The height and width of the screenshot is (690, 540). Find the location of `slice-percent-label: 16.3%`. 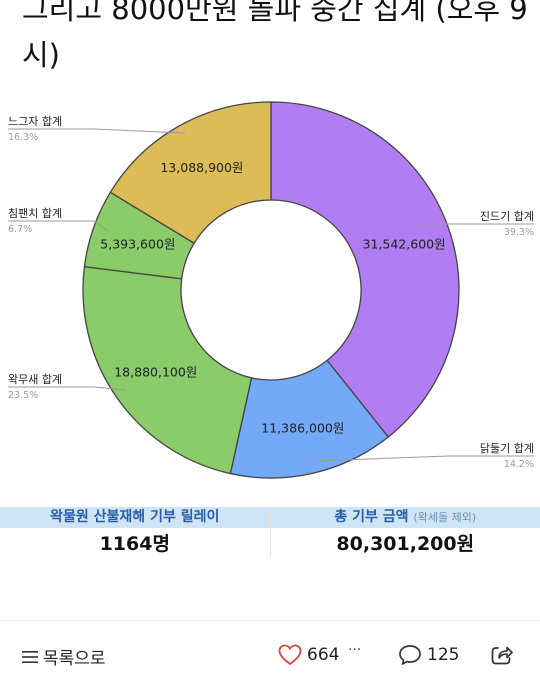

slice-percent-label: 16.3% is located at coordinates (23, 137).